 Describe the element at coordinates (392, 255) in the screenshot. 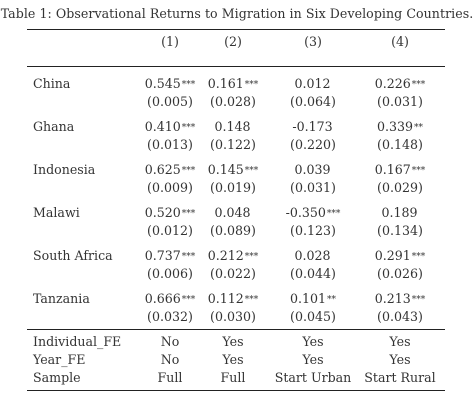

I see `coefficient-value: 0.291` at that location.